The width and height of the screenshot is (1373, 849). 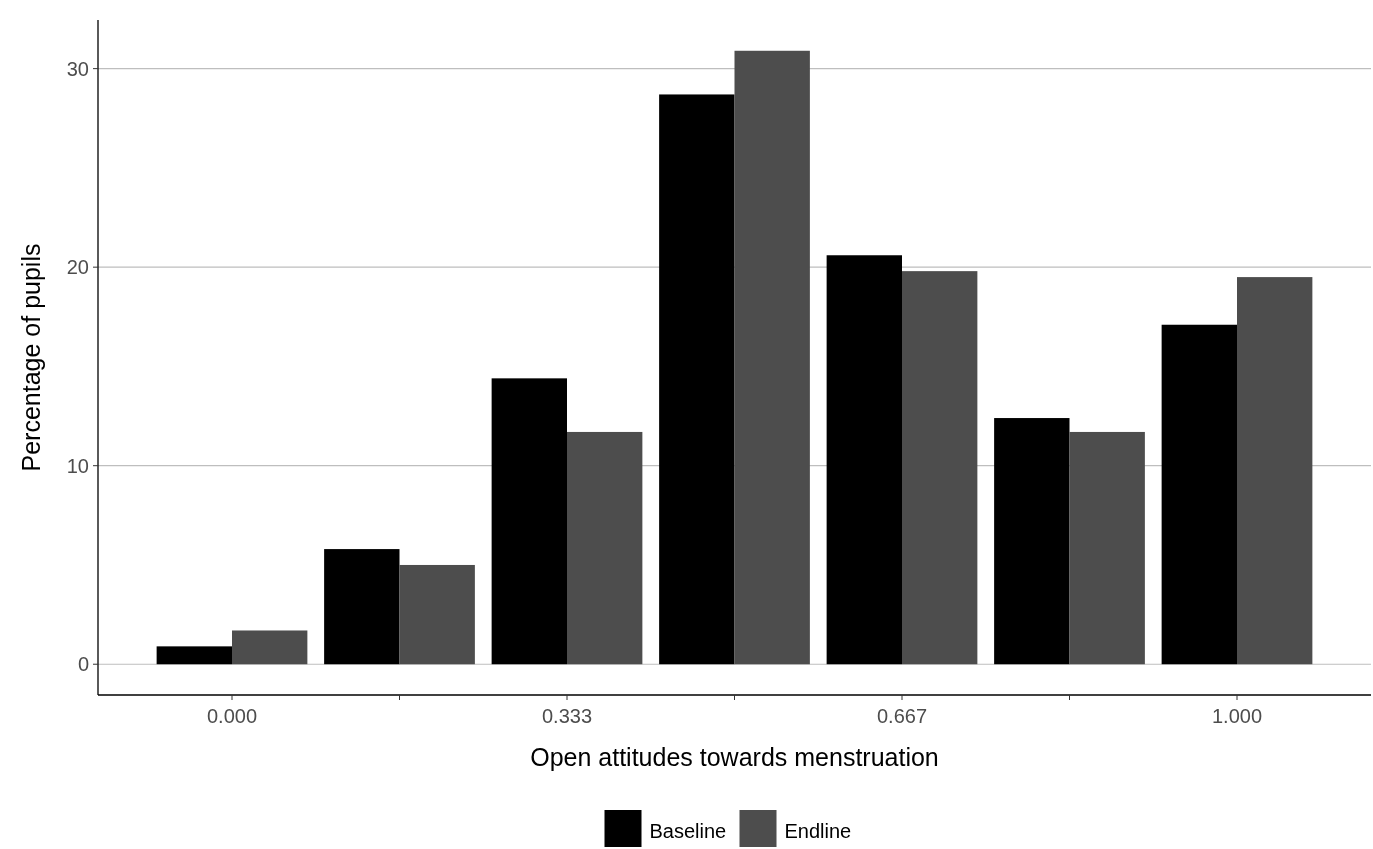 What do you see at coordinates (818, 831) in the screenshot?
I see `legend-label: Endline` at bounding box center [818, 831].